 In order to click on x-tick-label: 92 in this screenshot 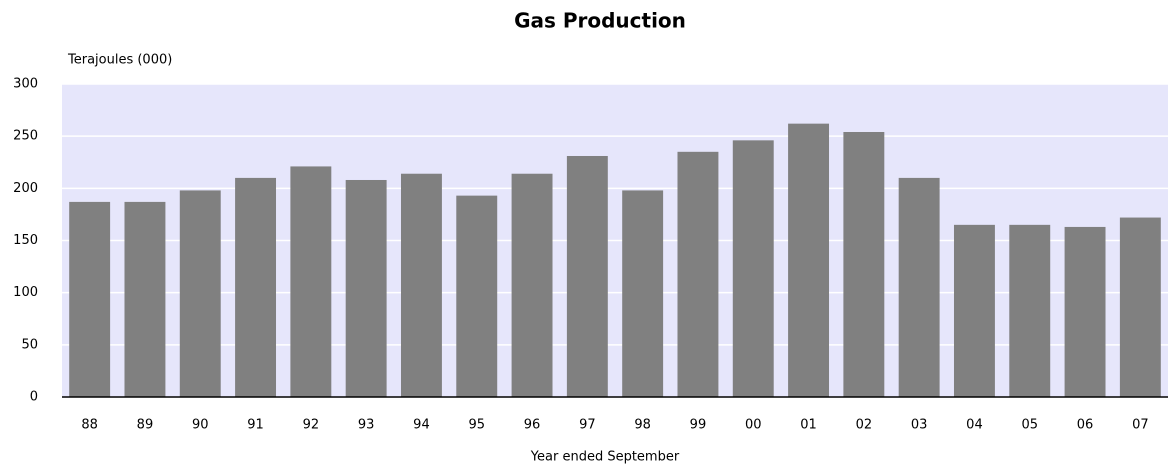, I will do `click(311, 425)`.